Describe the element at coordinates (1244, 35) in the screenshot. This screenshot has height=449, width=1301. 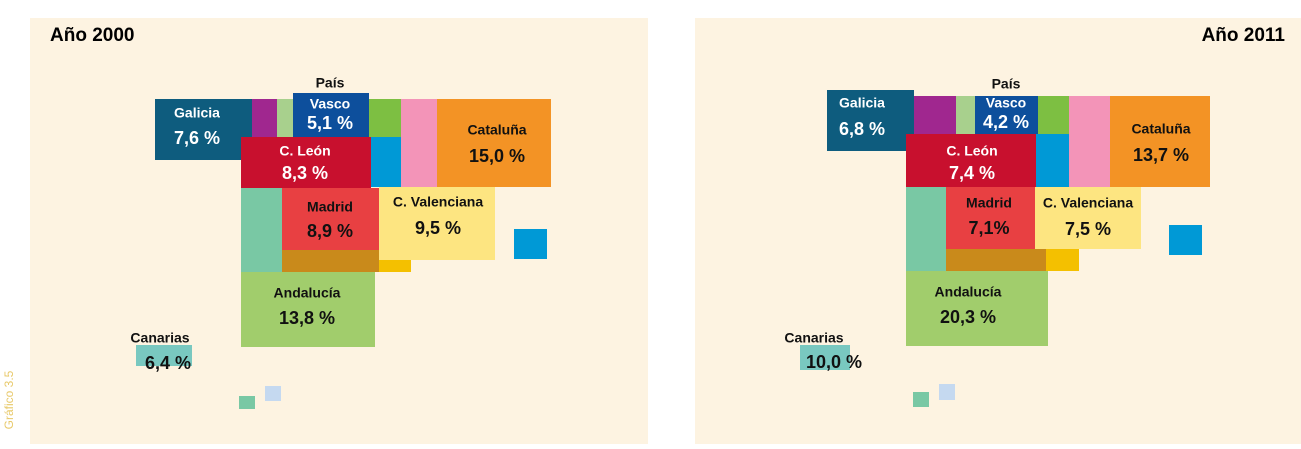
I see `year-label: Año 2011` at that location.